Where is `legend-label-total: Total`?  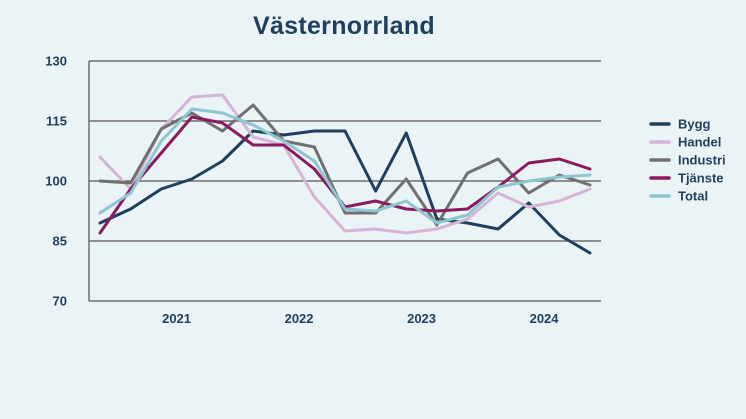 legend-label-total: Total is located at coordinates (693, 196).